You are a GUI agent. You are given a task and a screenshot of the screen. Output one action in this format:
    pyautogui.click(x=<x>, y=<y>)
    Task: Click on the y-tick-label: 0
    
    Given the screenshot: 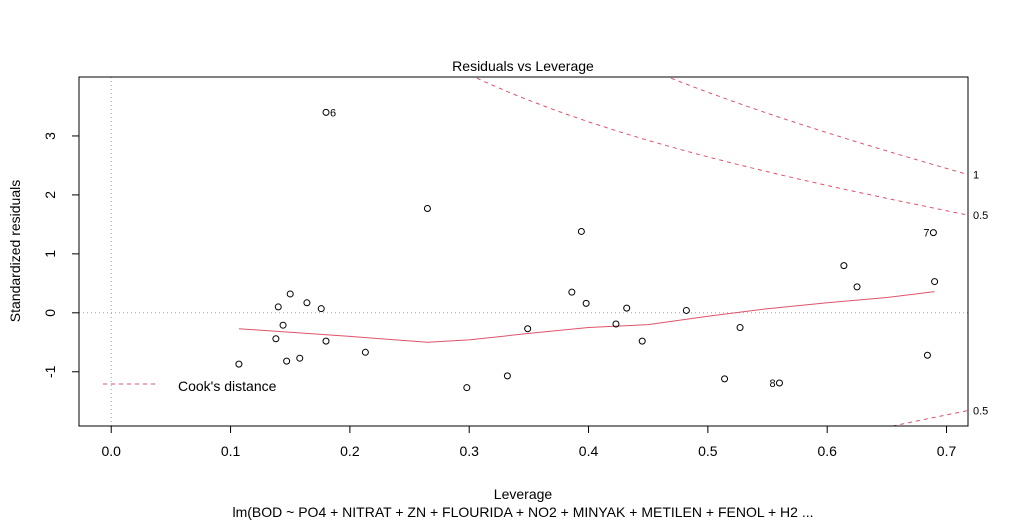 What is the action you would take?
    pyautogui.click(x=50, y=313)
    